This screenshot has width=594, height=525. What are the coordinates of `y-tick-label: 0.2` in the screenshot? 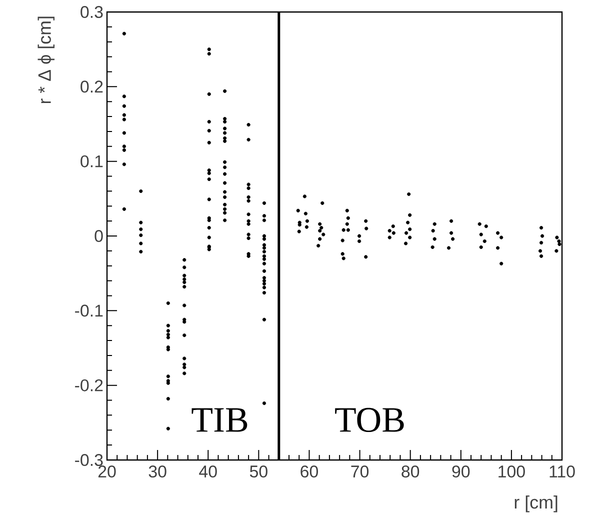 It's located at (91, 86).